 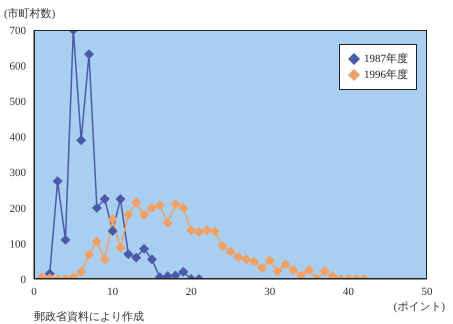 What do you see at coordinates (30, 13) in the screenshot?
I see `y-axis-title: (市町村数)` at bounding box center [30, 13].